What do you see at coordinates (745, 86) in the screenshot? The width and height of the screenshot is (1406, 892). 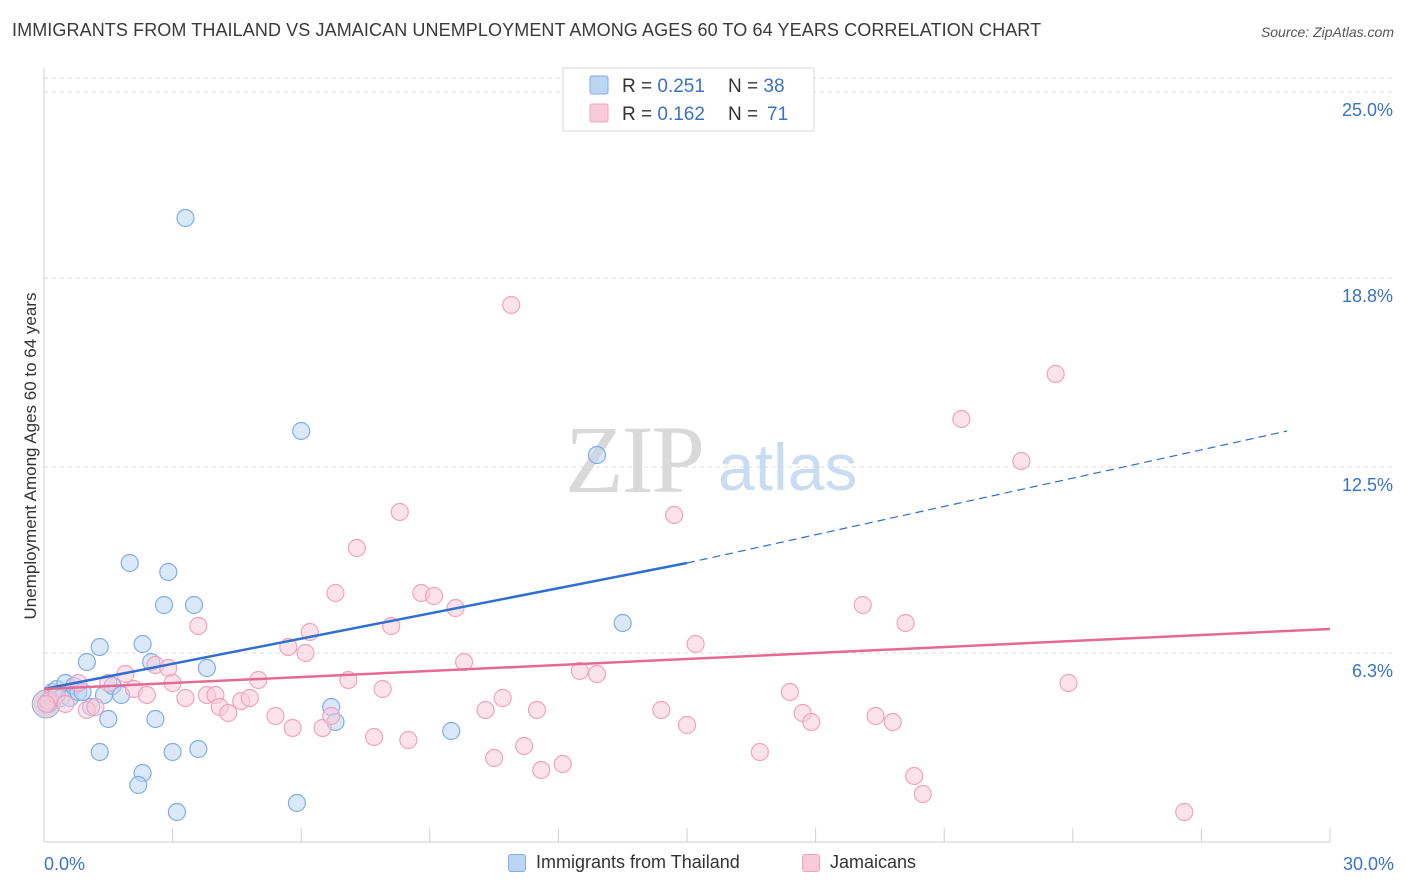 I see `legend-n-label-thailand: N =` at bounding box center [745, 86].